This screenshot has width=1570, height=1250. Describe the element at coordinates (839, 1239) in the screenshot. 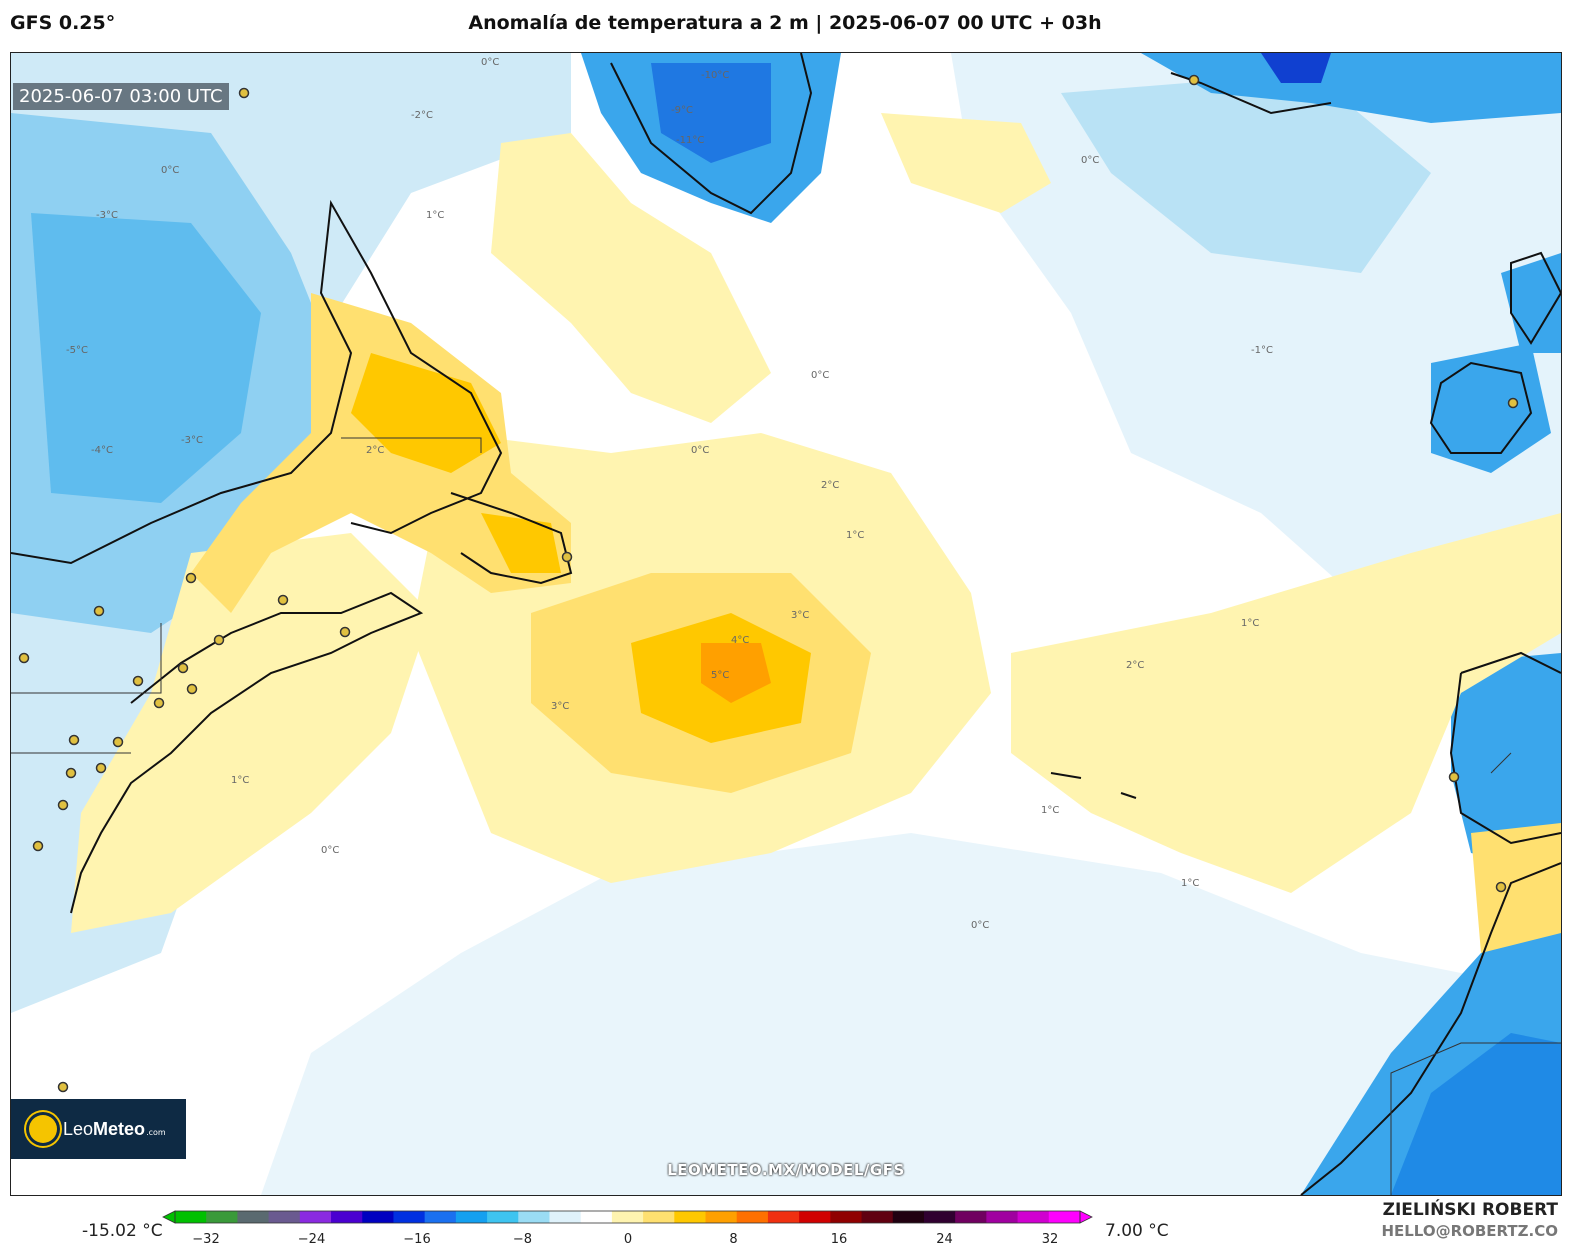

I see `colorbar-tick-label: 16` at that location.